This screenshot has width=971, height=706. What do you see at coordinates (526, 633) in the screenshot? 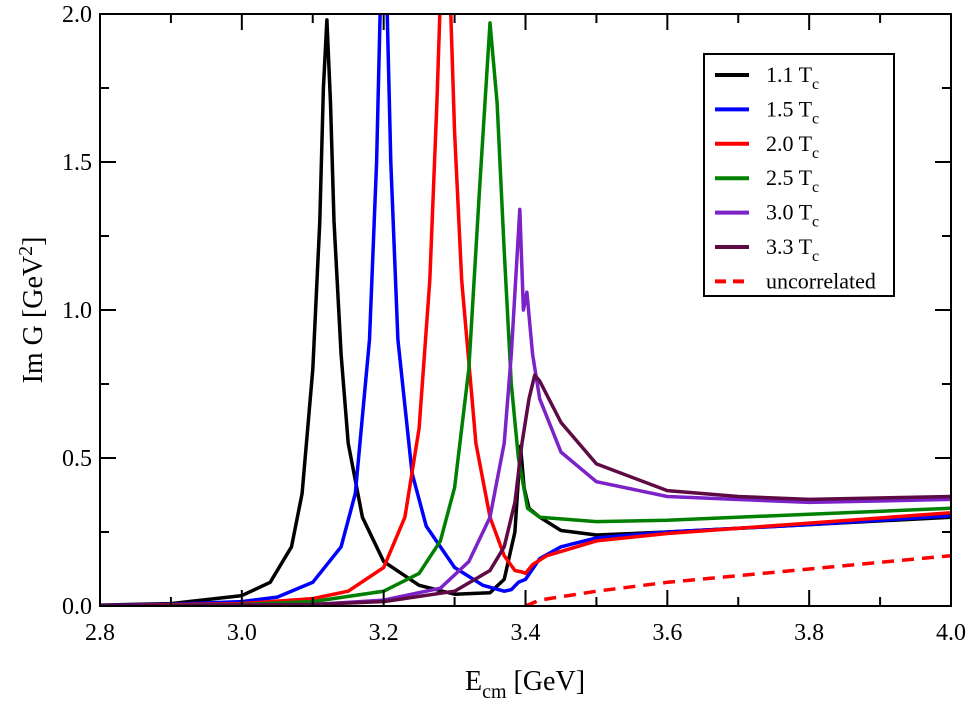
I see `x-tick-label: 3.4` at bounding box center [526, 633].